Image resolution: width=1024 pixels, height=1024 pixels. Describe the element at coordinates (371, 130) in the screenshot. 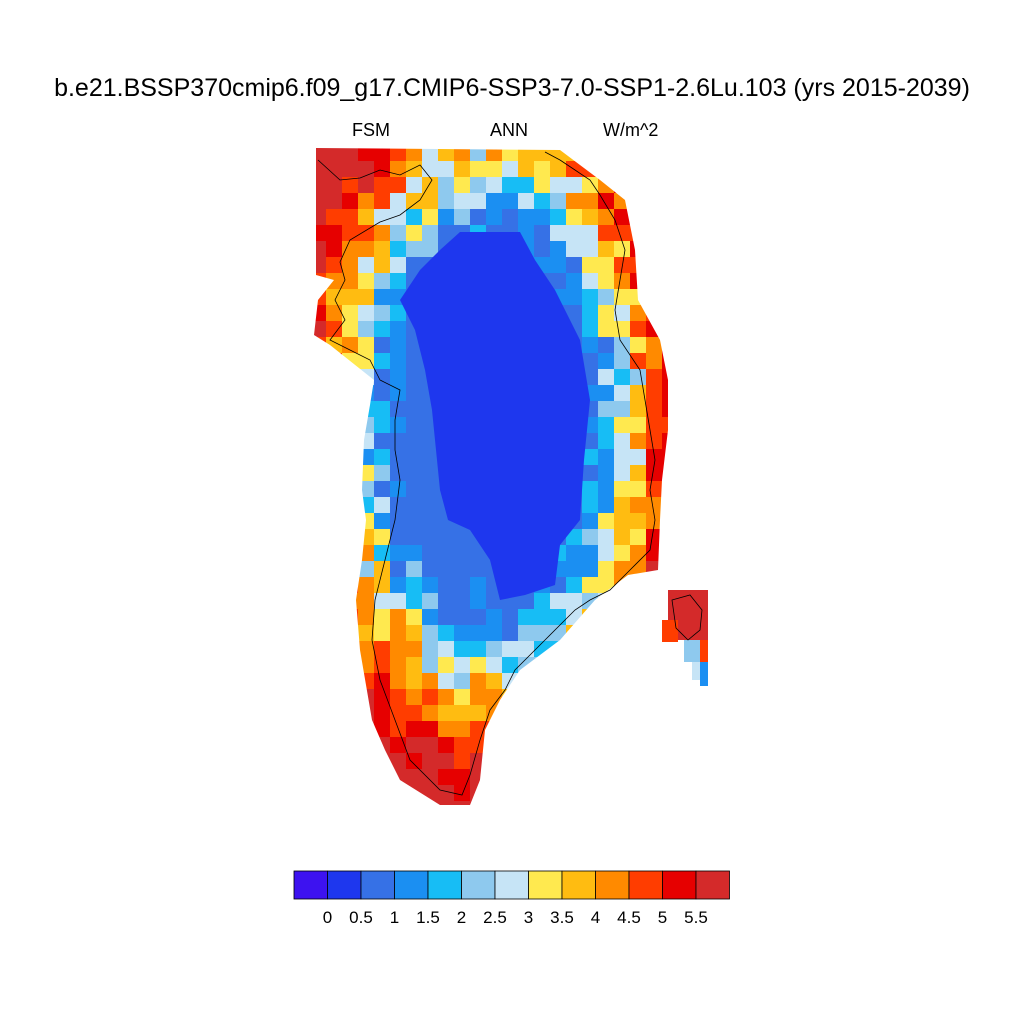

I see `variable-label: FSM` at that location.